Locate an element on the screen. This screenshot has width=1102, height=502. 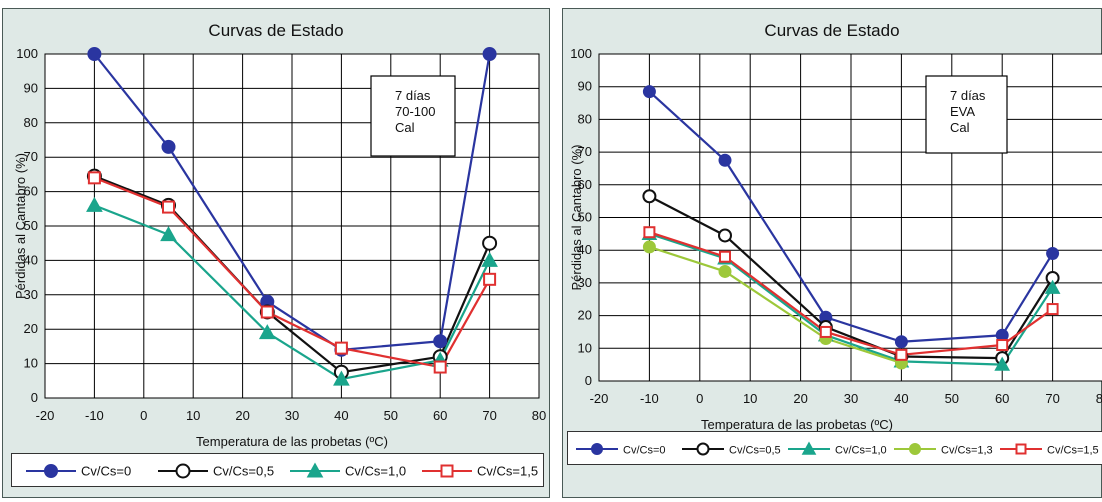
legend-items-left: Cv/Cs=0 Cv/Cs=0,5 Cv/Cs=1,0 Cv/Cs=1,5 is located at coordinates (278, 471).